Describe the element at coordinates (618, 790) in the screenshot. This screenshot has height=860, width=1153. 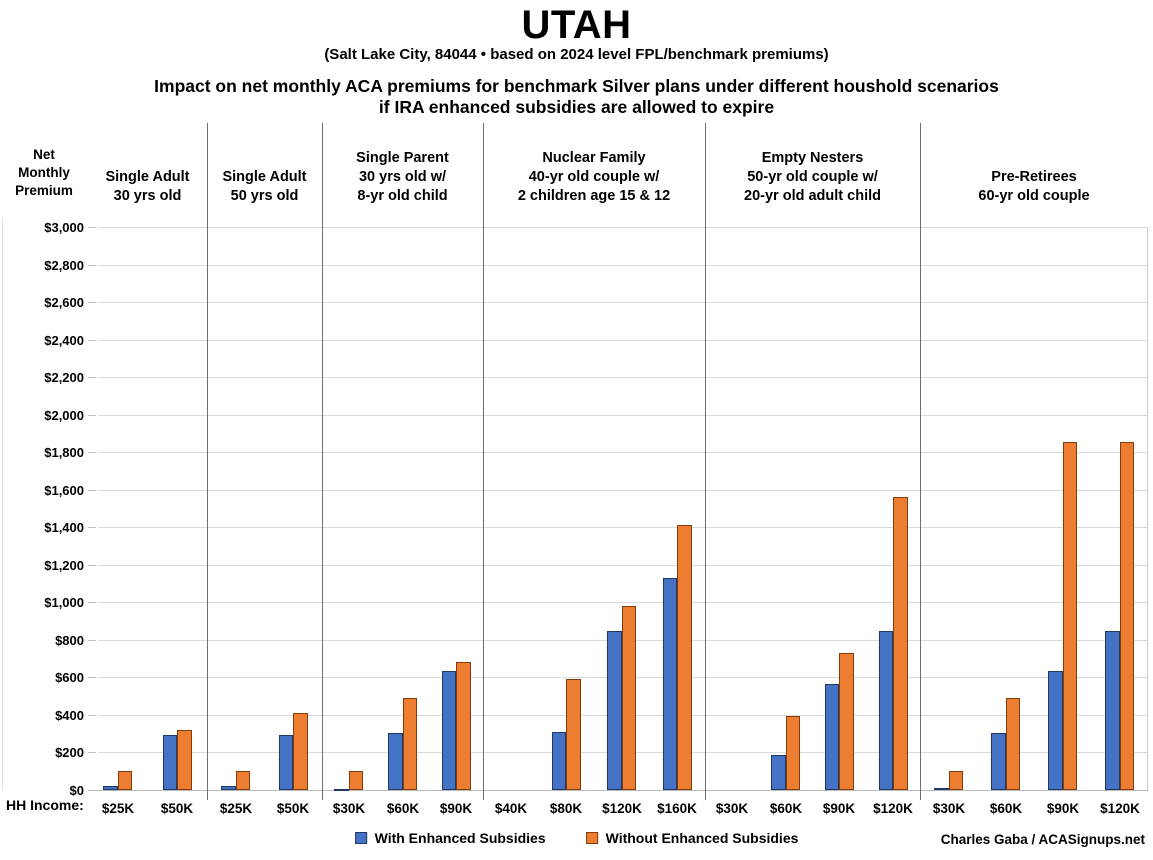
I see `gridline-baseline` at that location.